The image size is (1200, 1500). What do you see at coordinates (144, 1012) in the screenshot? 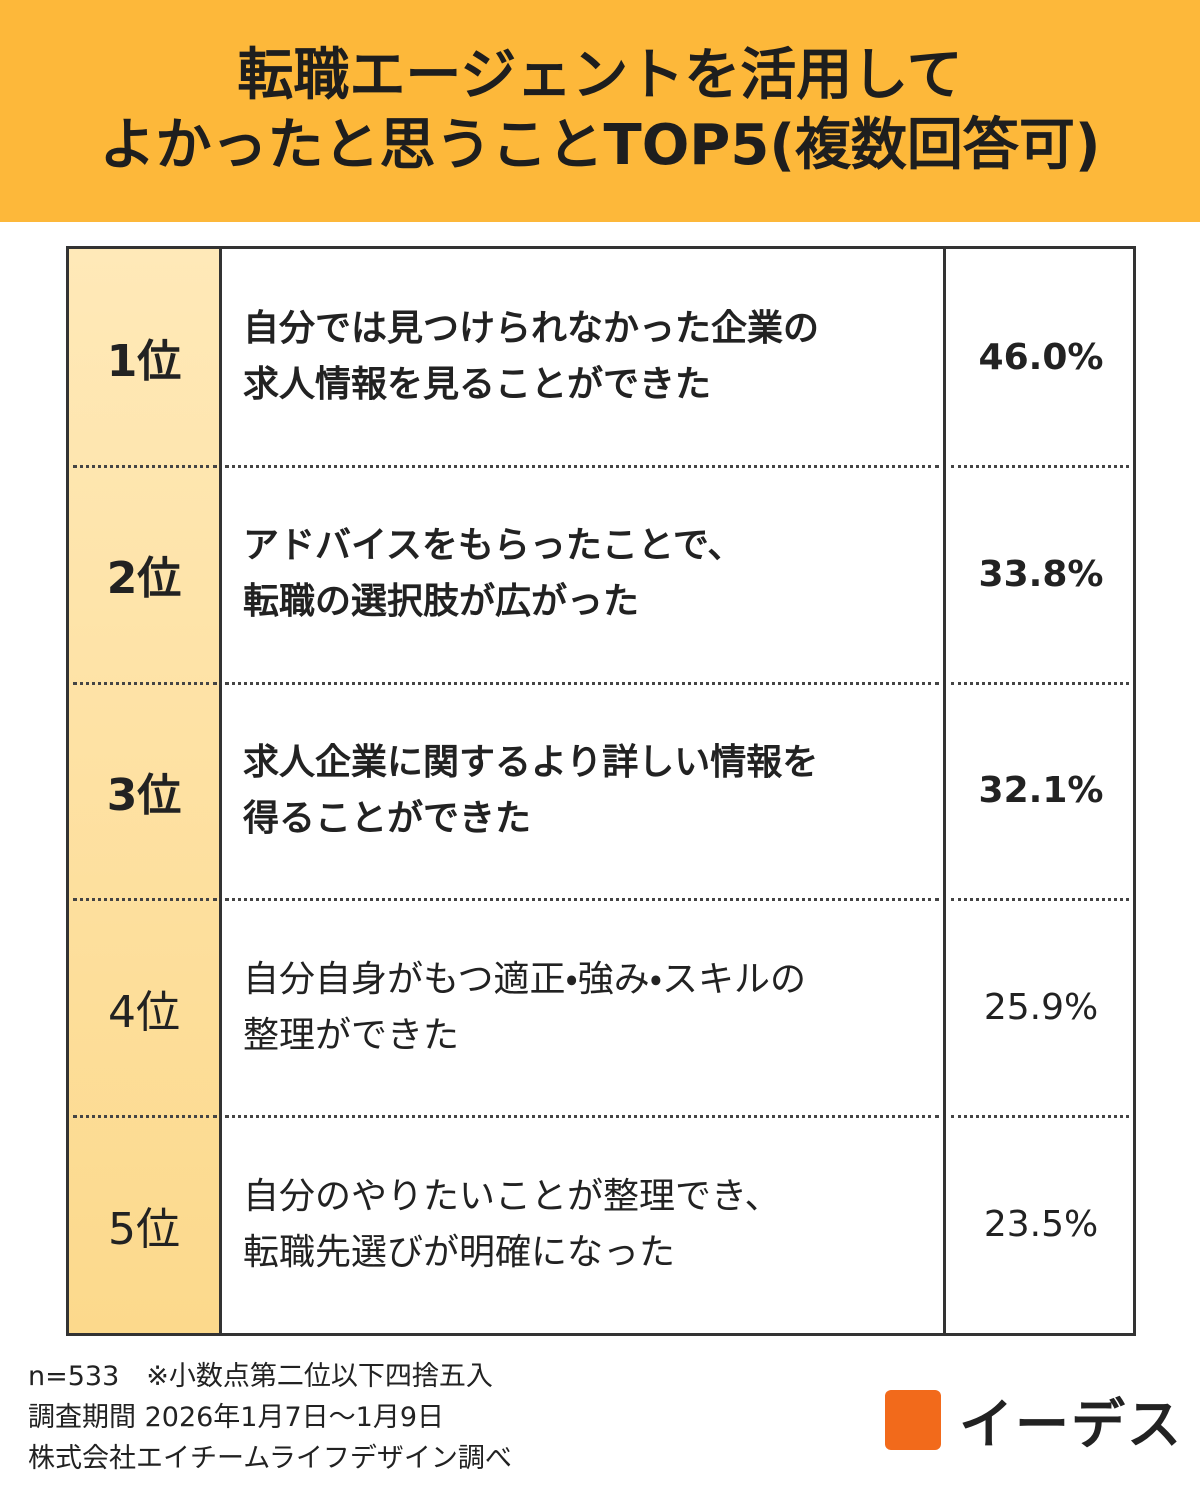
I see `rank: 4位` at bounding box center [144, 1012].